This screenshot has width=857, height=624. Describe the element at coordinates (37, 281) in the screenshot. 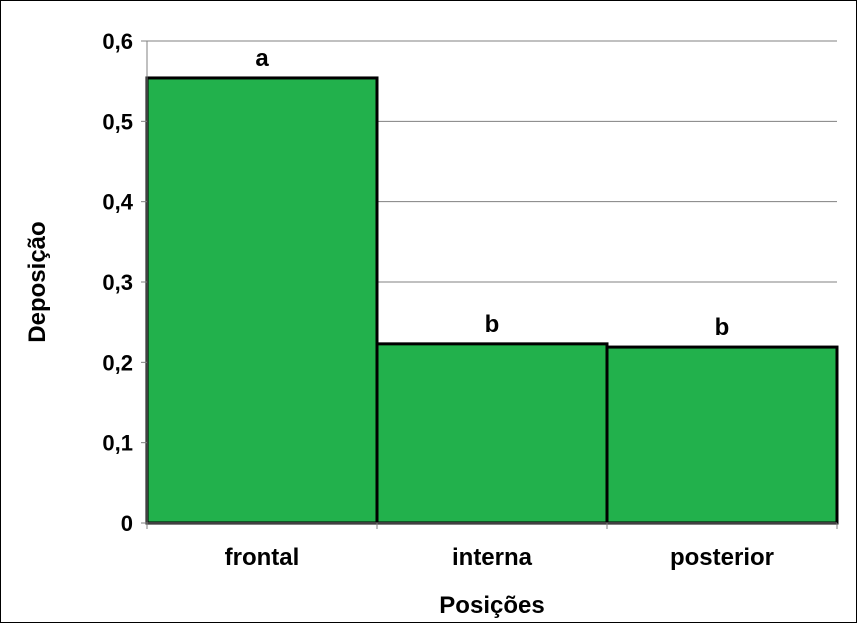

I see `y-axis-title: Deposição` at that location.